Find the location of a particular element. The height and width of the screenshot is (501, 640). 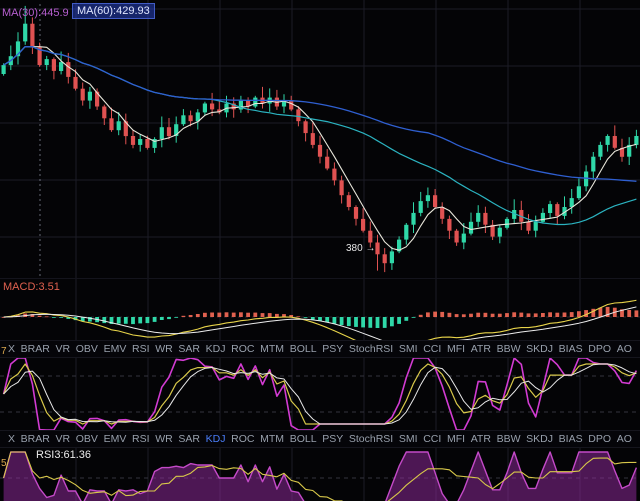

macd-pane: MACD:3.51 is located at coordinates (320, 309).